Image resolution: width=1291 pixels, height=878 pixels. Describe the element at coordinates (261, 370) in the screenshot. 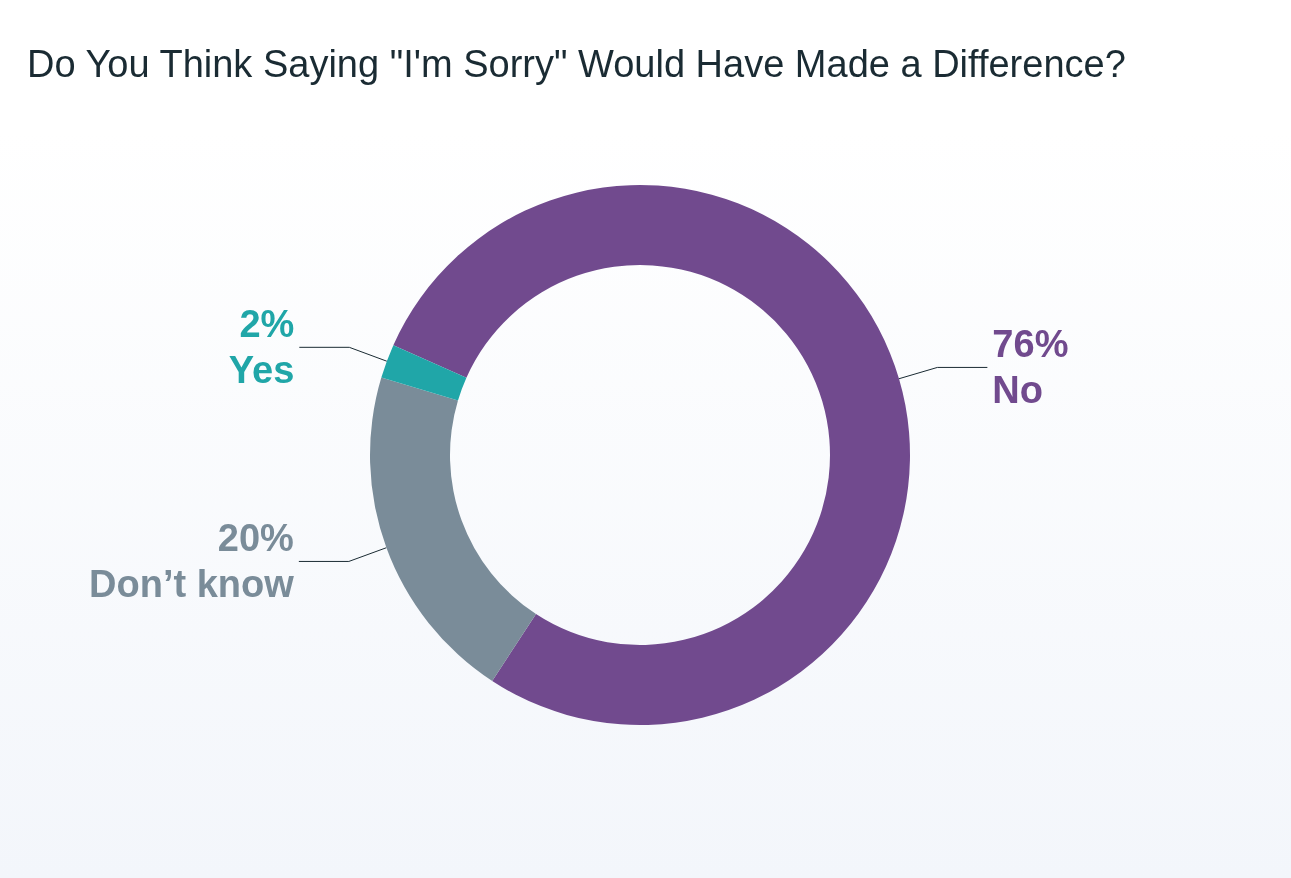

I see `slice-label: Yes` at that location.